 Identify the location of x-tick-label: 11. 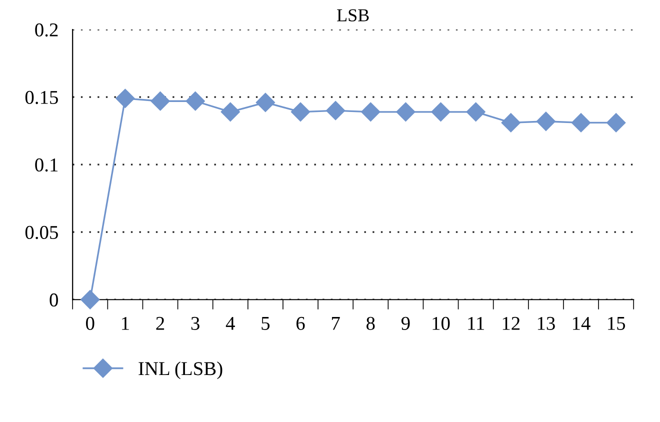
(476, 323).